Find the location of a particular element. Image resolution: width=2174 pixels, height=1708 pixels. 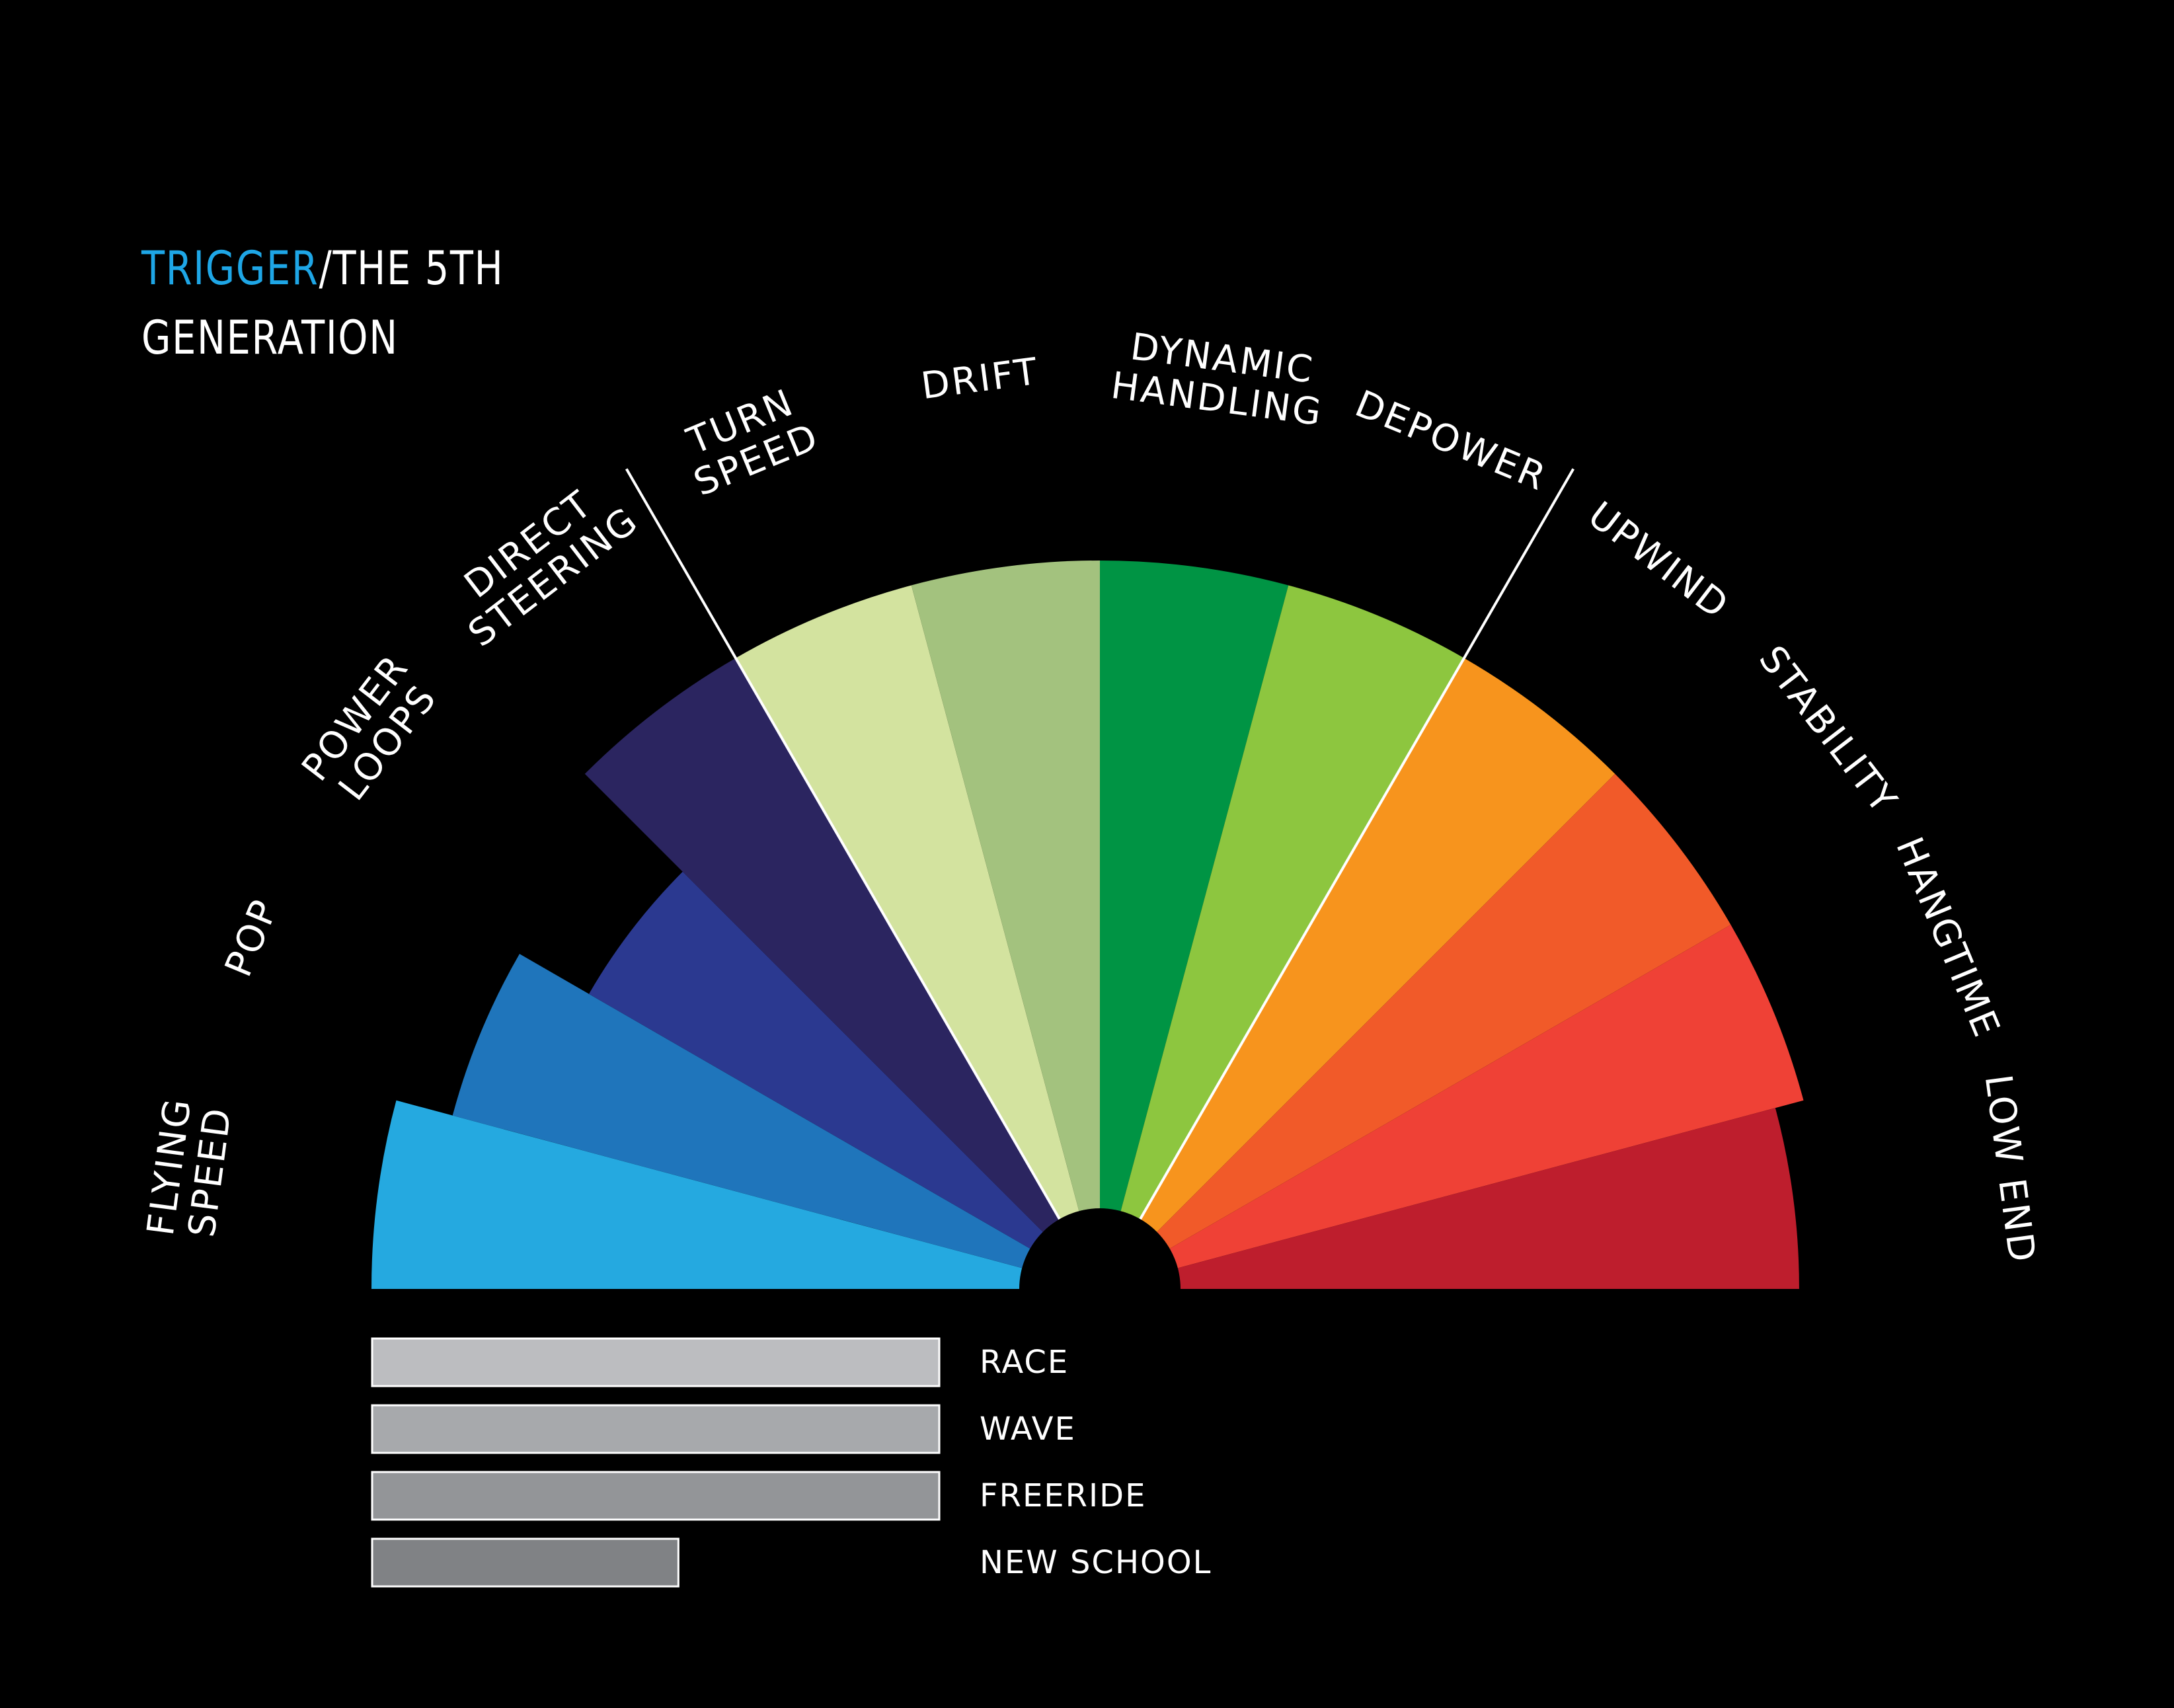

category-label-power-loops: POWERLOOPS is located at coordinates (371, 730).